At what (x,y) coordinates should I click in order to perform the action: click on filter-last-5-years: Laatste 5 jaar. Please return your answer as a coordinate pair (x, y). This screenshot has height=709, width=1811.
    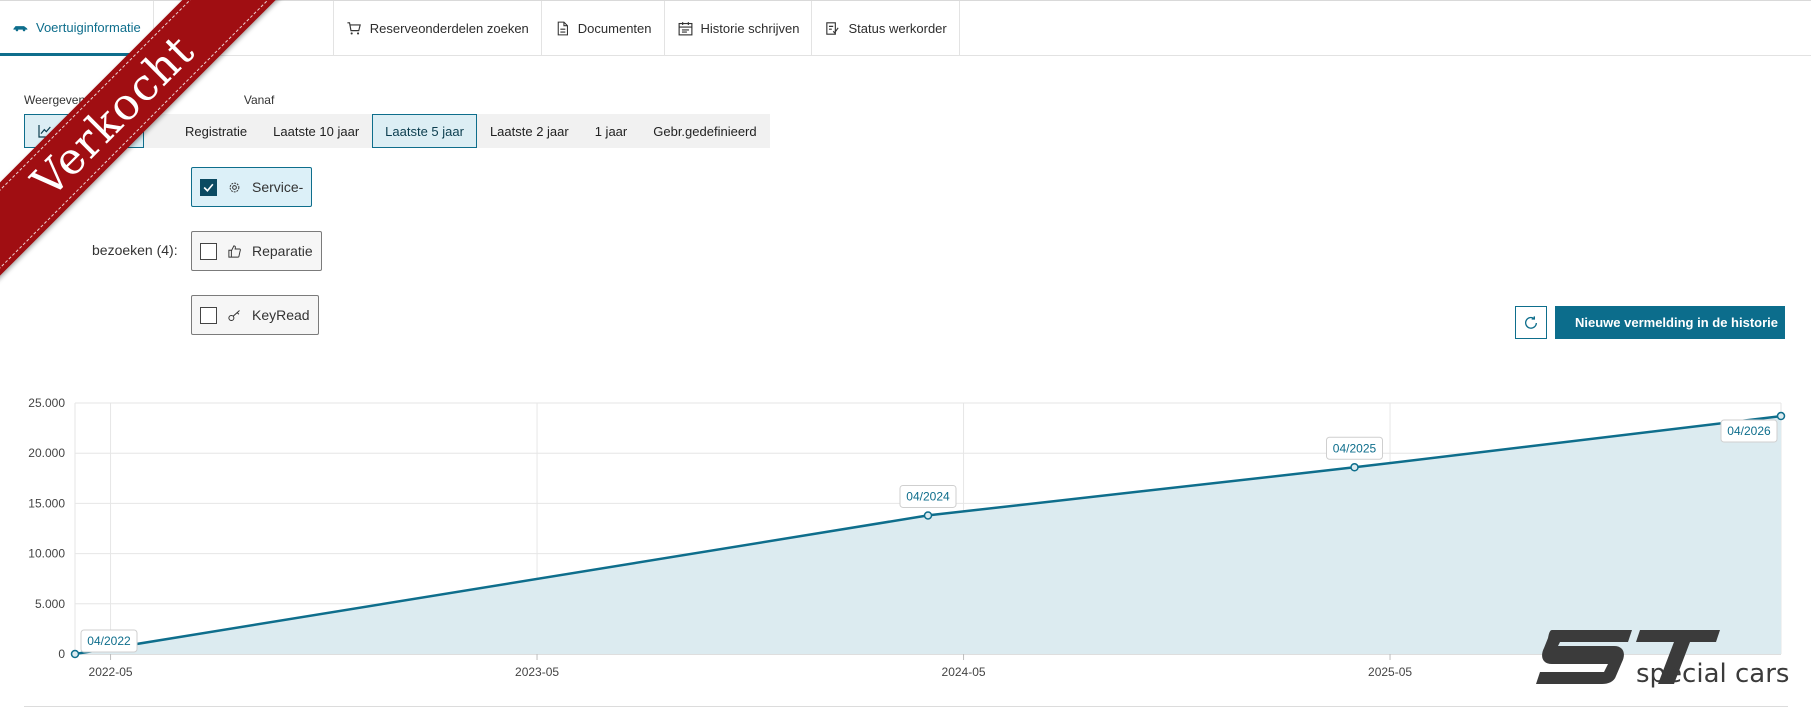
    Looking at the image, I should click on (424, 131).